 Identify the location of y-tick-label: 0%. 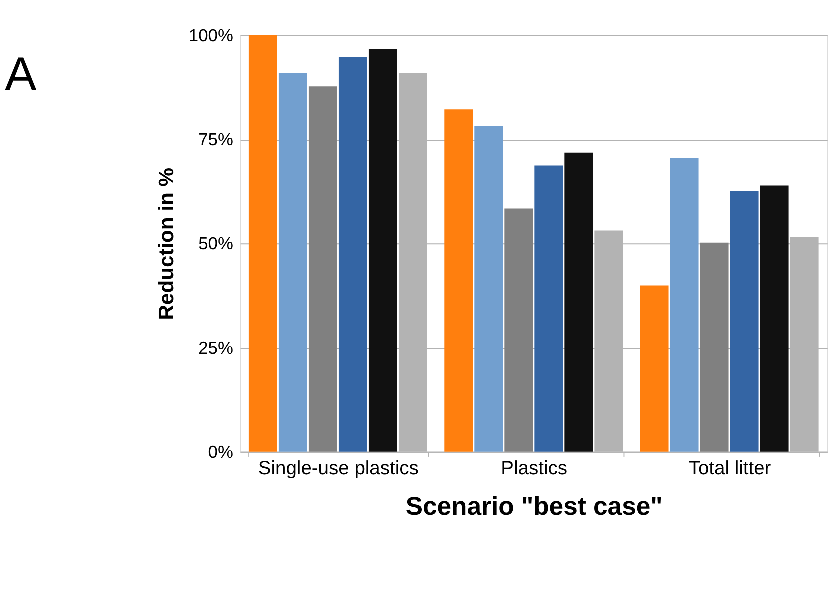
(221, 452).